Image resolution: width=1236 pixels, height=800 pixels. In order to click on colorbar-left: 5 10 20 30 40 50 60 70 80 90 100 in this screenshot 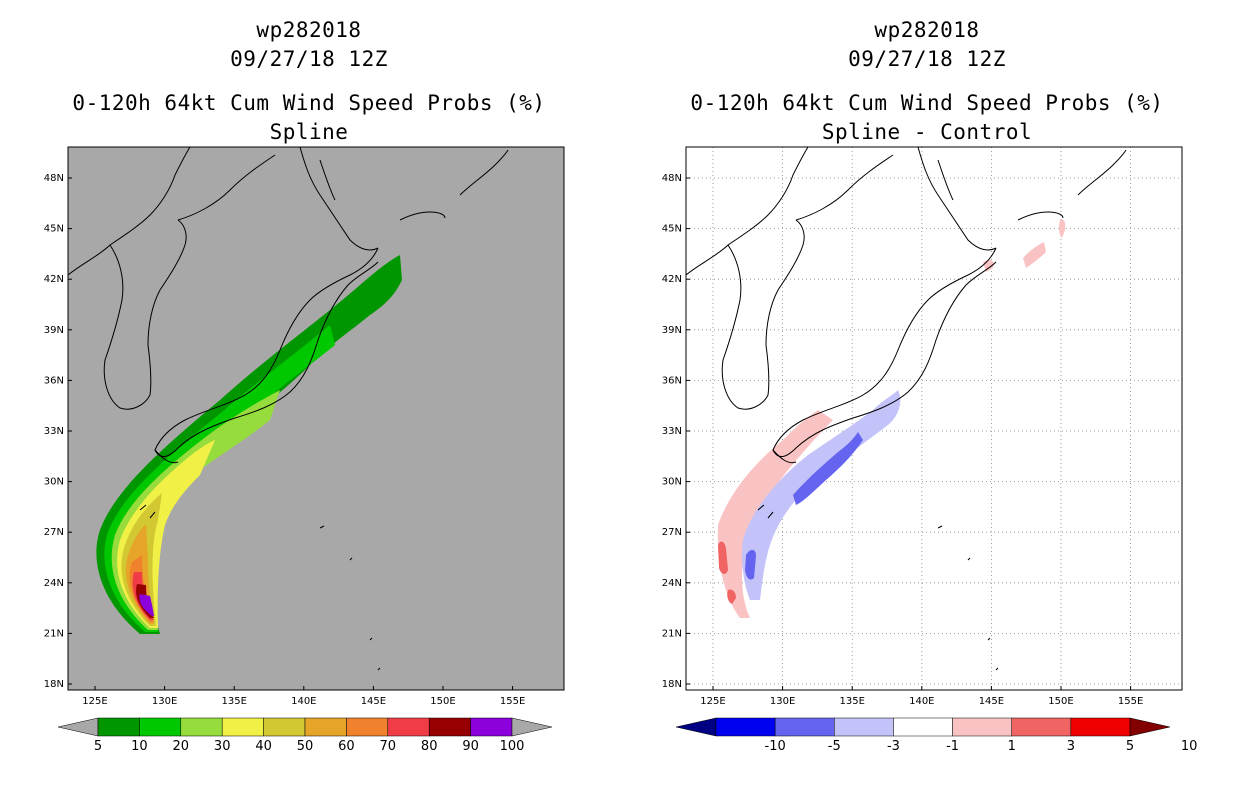, I will do `click(305, 735)`.